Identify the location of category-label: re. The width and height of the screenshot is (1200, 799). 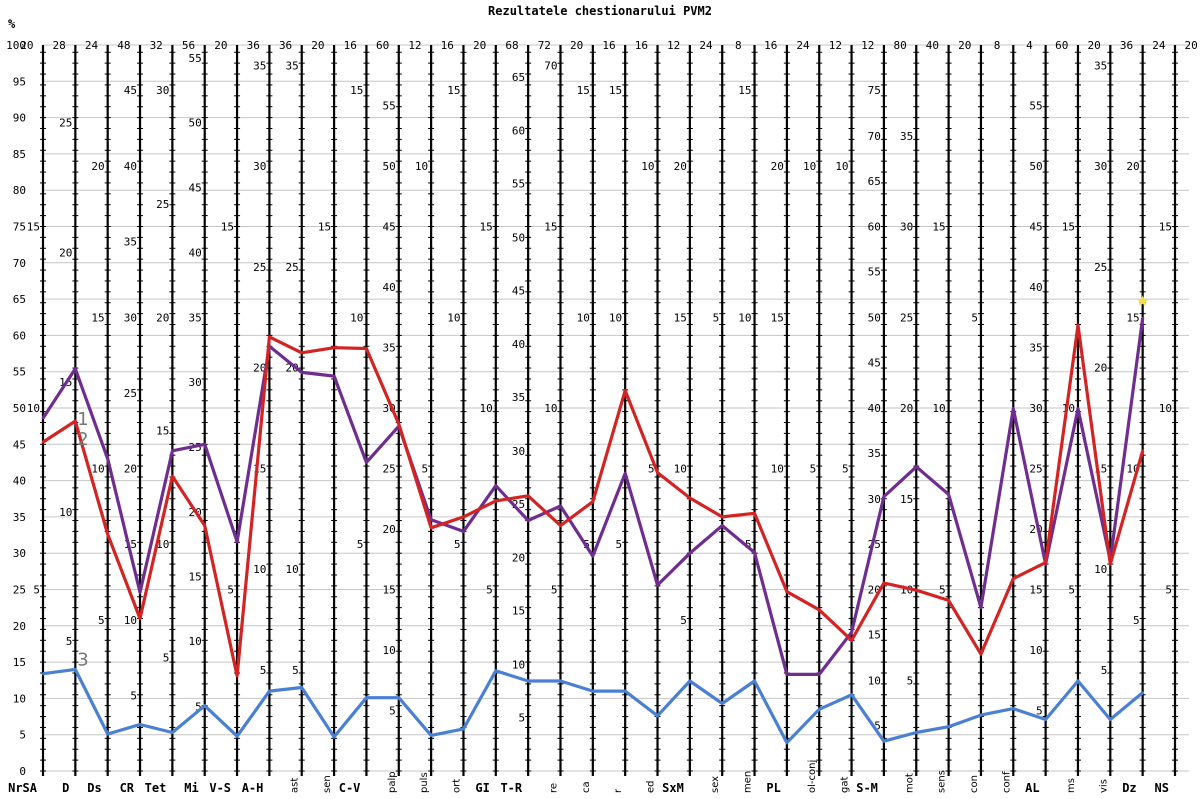
(553, 788).